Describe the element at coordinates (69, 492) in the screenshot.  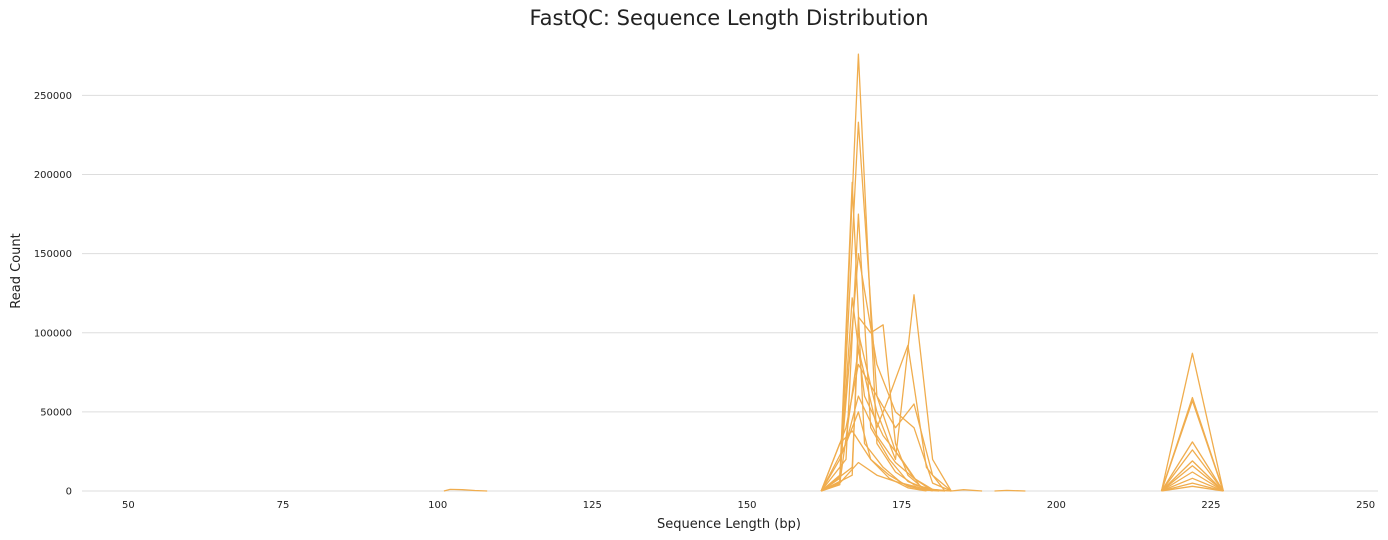
I see `y-tick-label: 0` at that location.